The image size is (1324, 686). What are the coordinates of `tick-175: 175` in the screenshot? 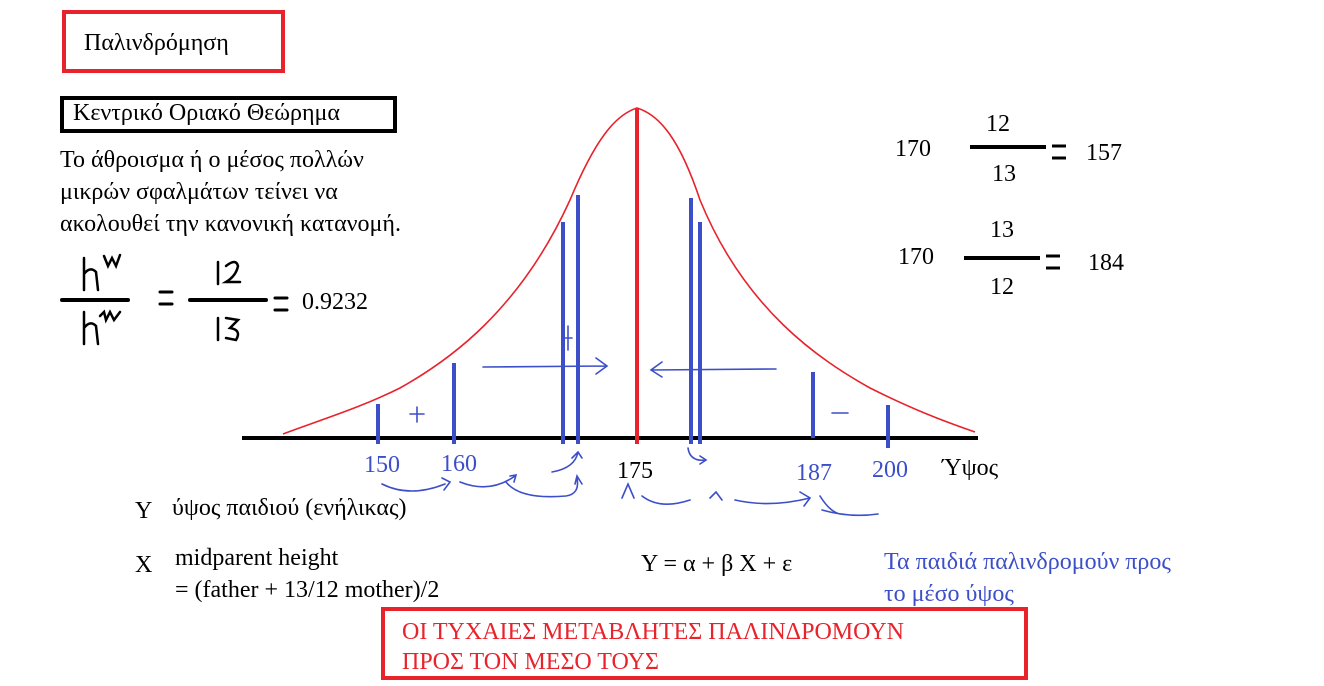 It's located at (635, 471).